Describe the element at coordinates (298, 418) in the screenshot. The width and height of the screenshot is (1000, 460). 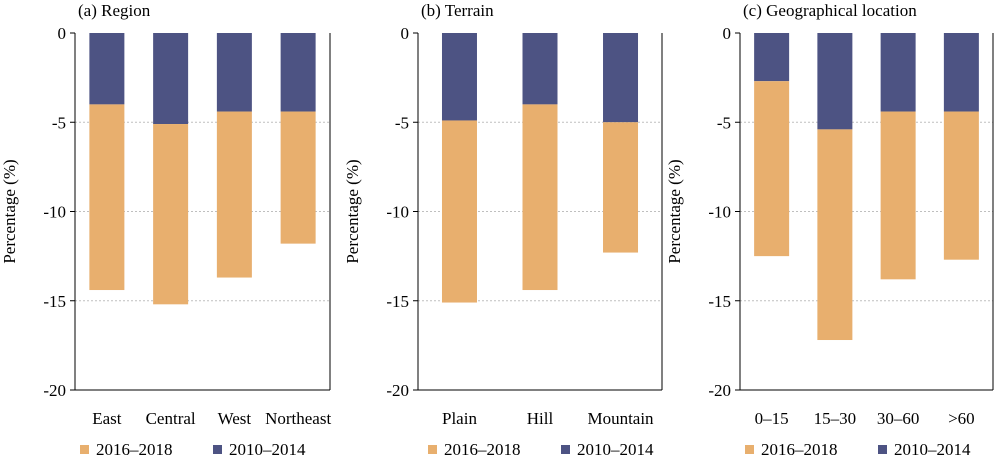
I see `category-label: Northeast` at that location.